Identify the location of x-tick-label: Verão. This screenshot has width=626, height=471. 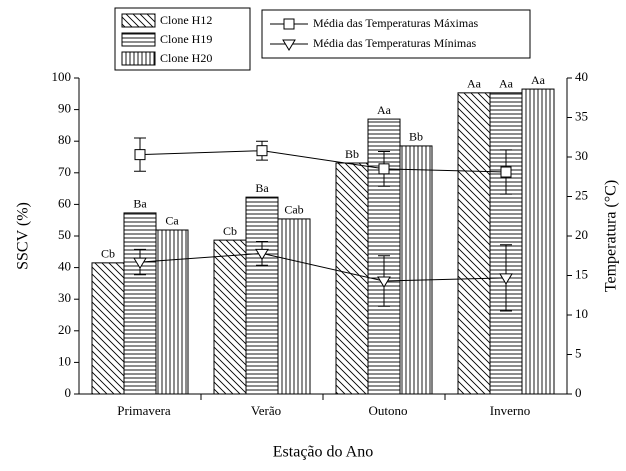
(266, 410).